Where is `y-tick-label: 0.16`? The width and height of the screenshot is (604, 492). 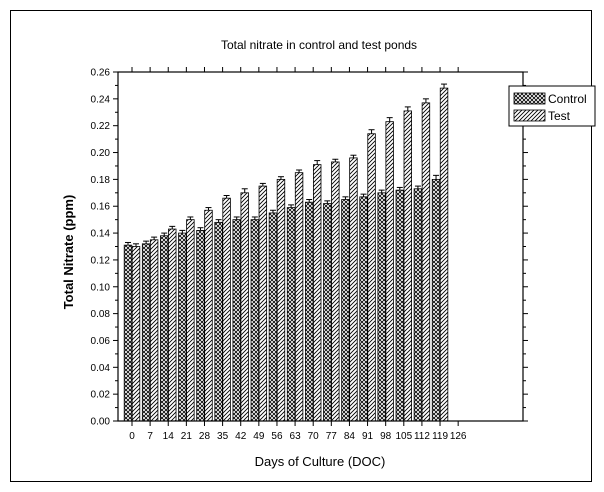
y-tick-label: 0.16 is located at coordinates (101, 207).